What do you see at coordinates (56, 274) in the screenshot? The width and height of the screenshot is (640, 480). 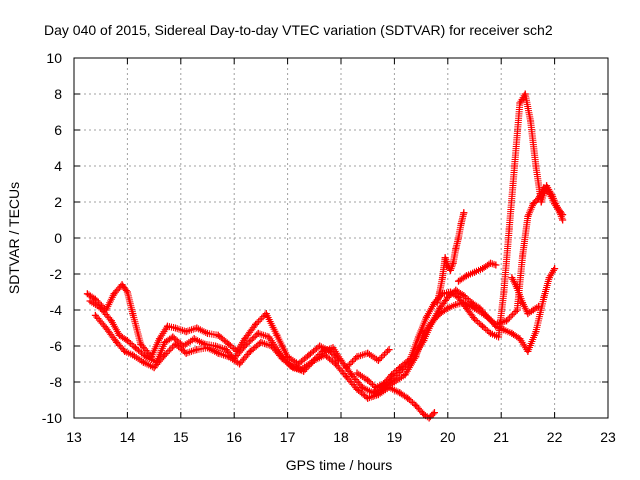 I see `y-tick-label: -2` at bounding box center [56, 274].